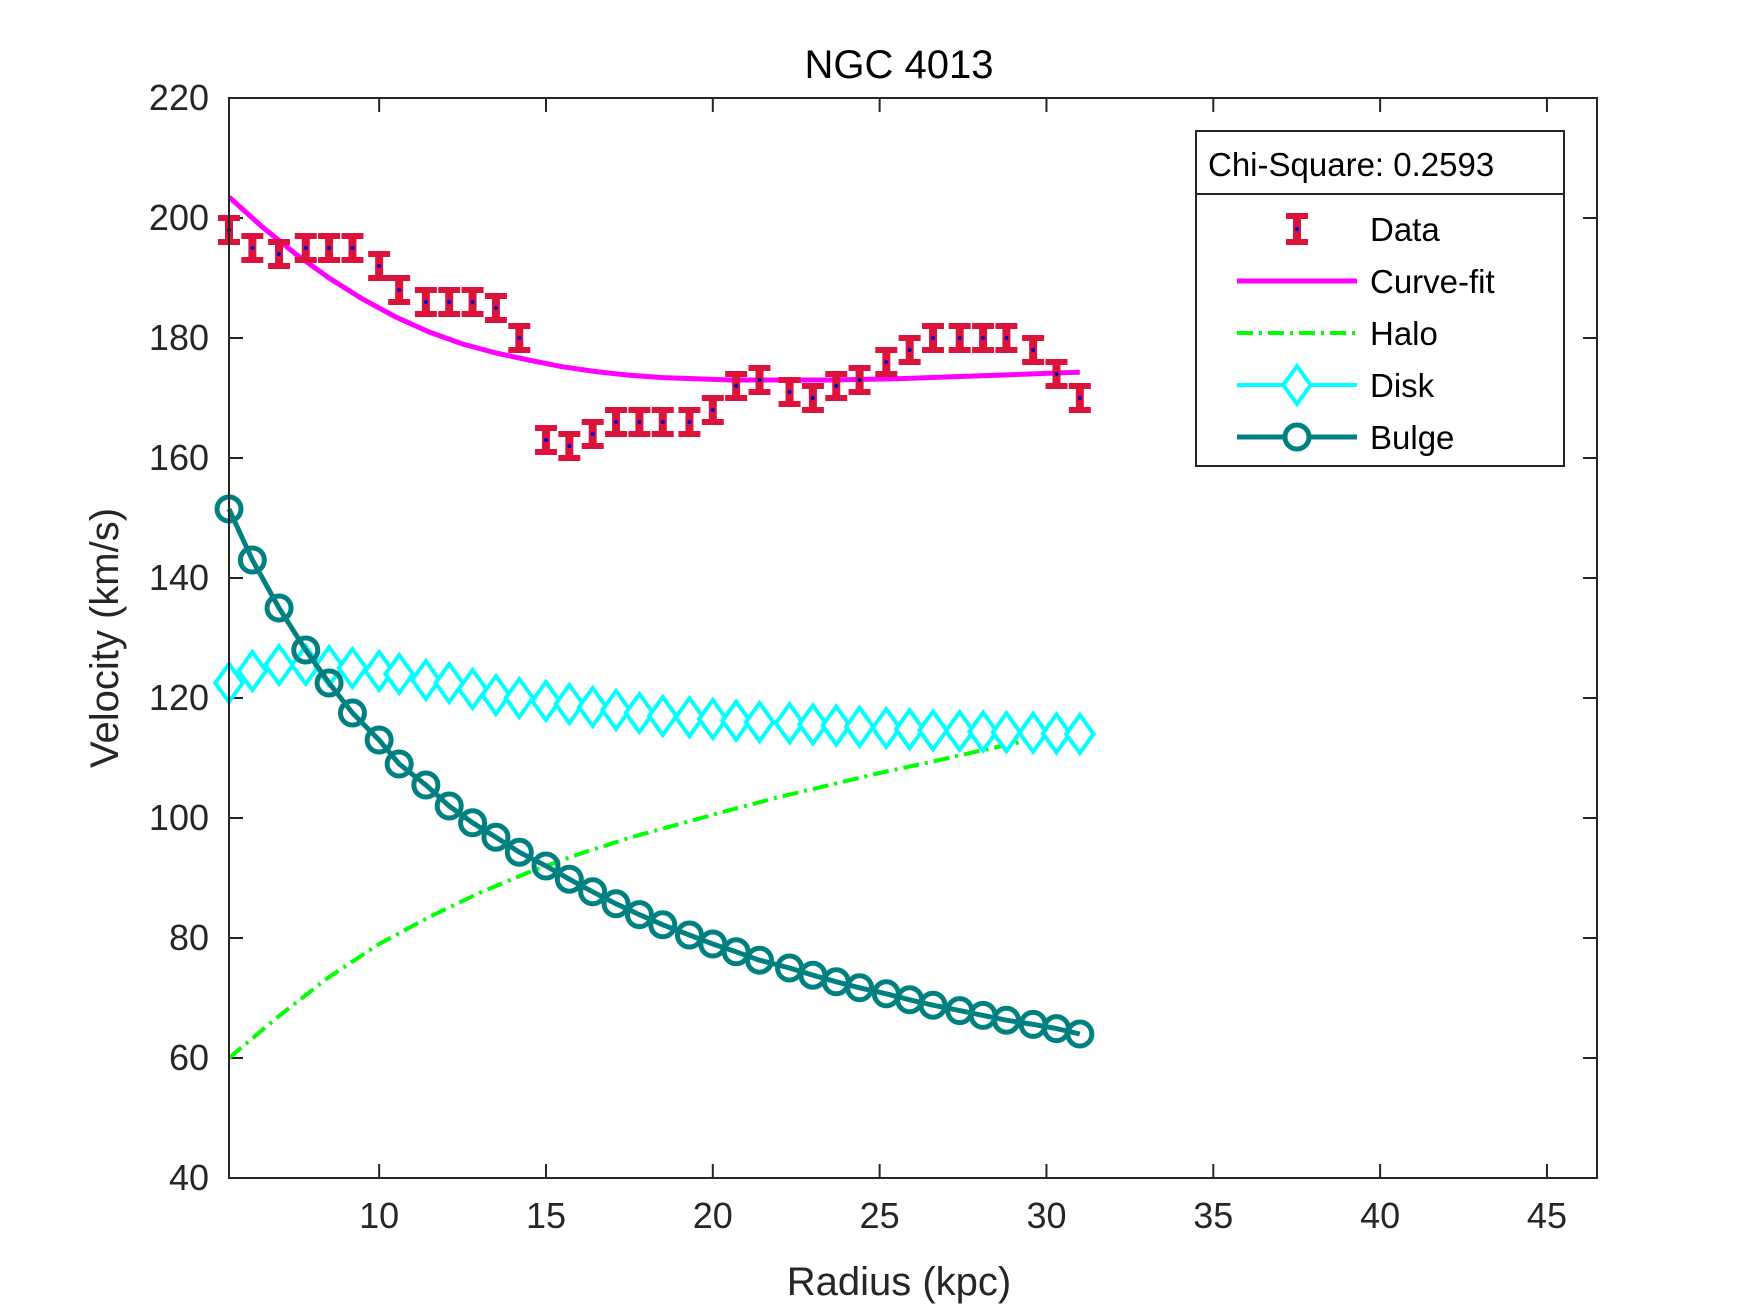 The width and height of the screenshot is (1750, 1313). I want to click on legend-item-disk: Disk, so click(1336, 385).